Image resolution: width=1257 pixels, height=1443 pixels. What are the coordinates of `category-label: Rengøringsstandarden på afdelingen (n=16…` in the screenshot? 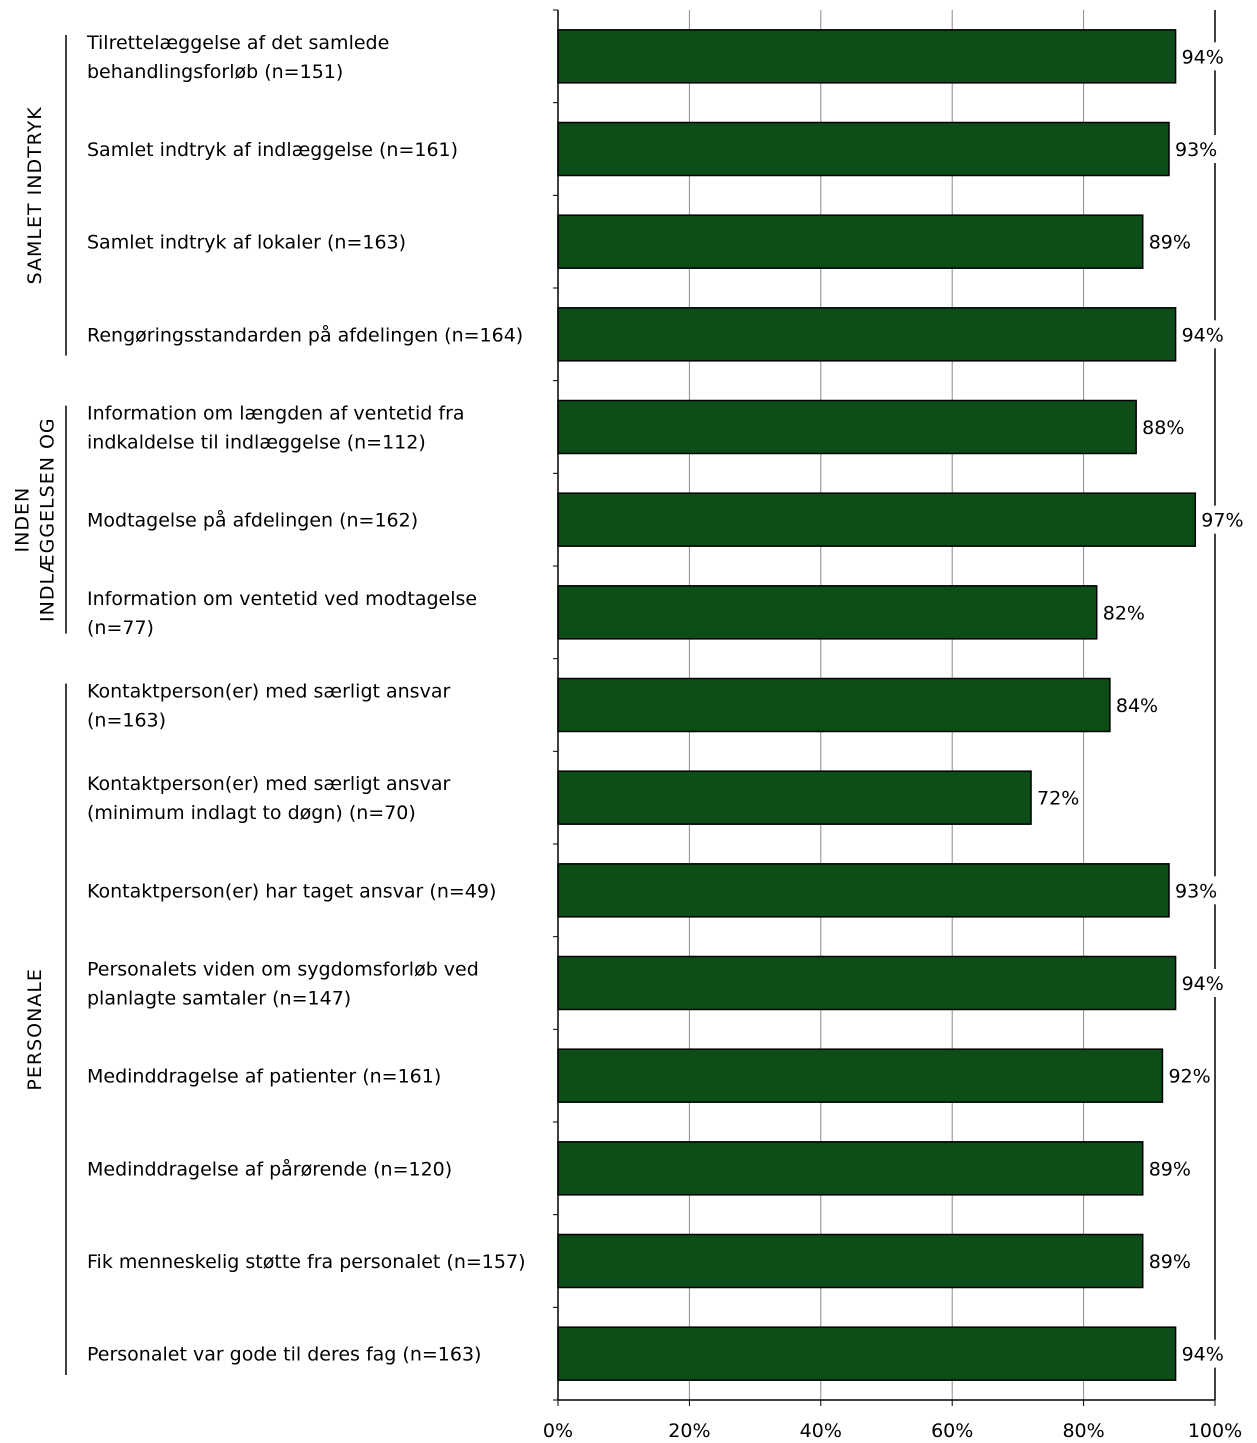 It's located at (305, 334).